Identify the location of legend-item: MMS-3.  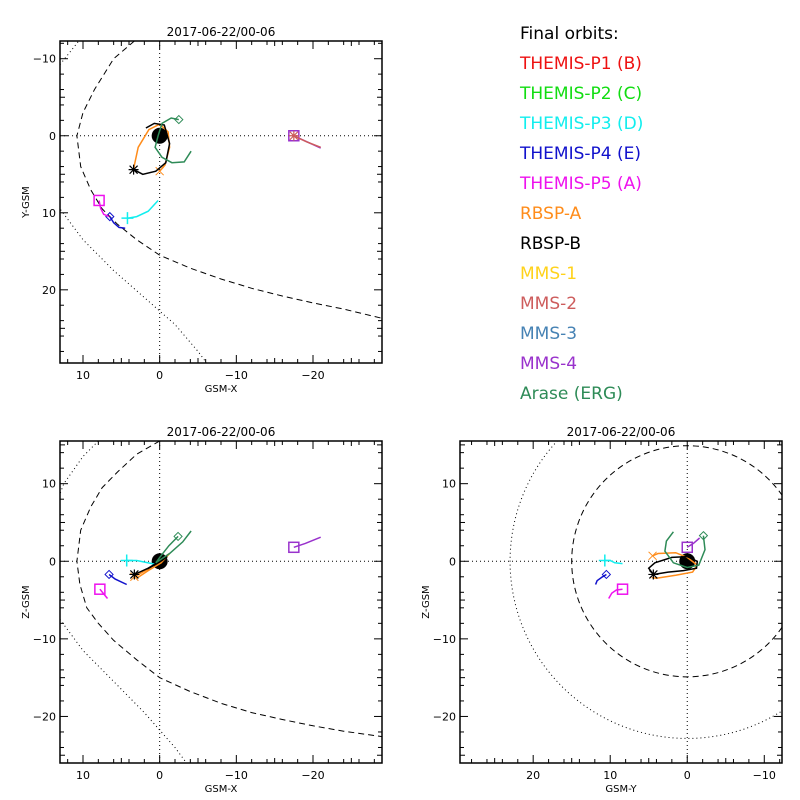
(549, 334).